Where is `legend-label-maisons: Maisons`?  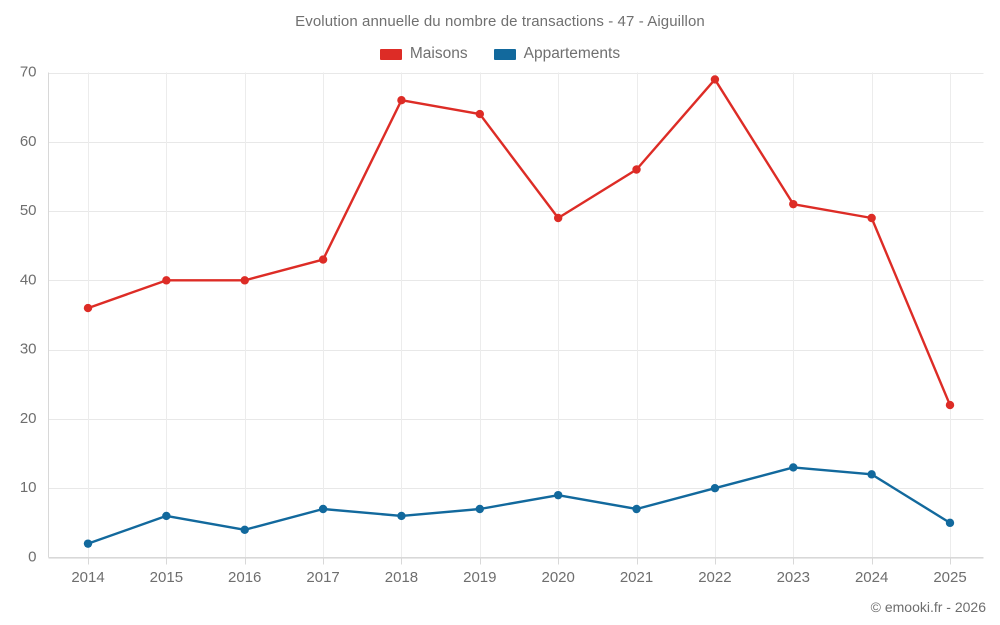
legend-label-maisons: Maisons is located at coordinates (438, 53).